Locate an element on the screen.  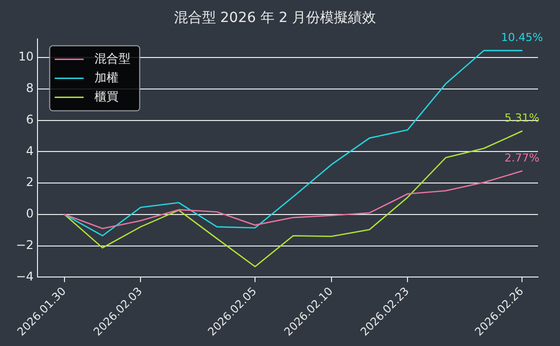
y-tick-label: 0 is located at coordinates (30, 213).